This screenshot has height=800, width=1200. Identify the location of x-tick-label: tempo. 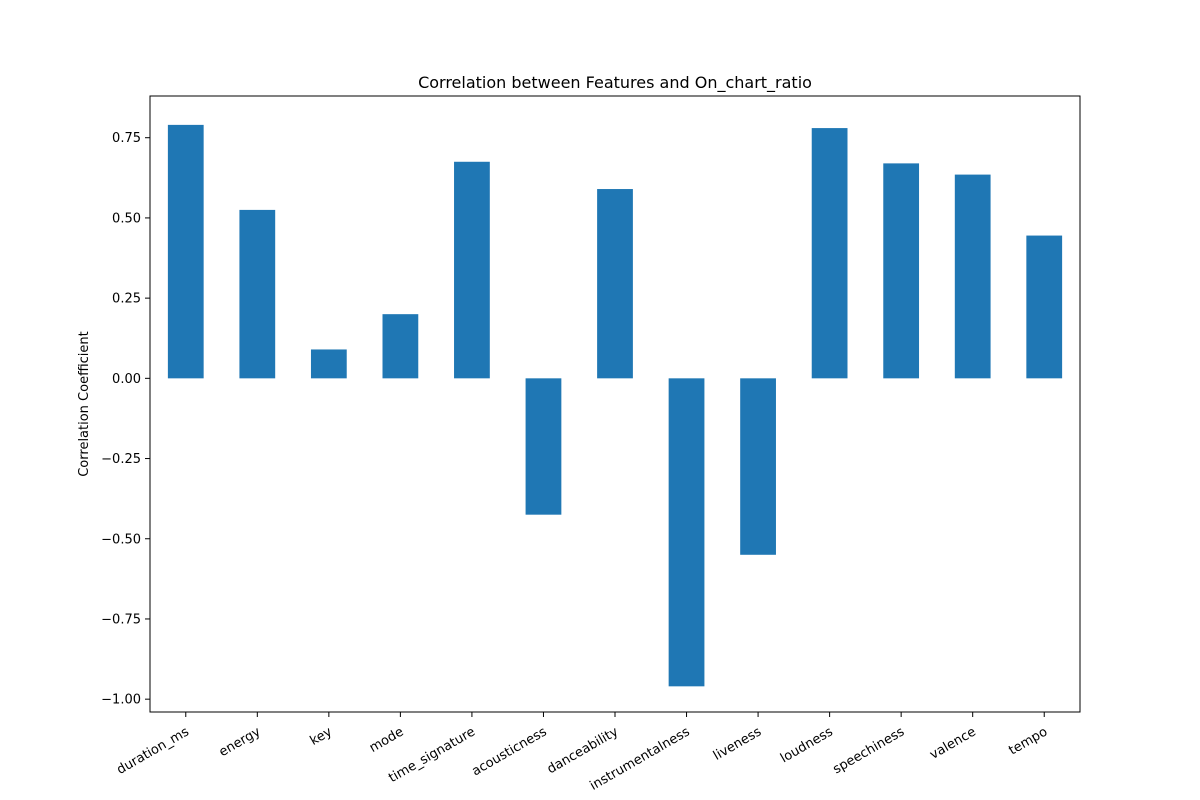
(1028, 741).